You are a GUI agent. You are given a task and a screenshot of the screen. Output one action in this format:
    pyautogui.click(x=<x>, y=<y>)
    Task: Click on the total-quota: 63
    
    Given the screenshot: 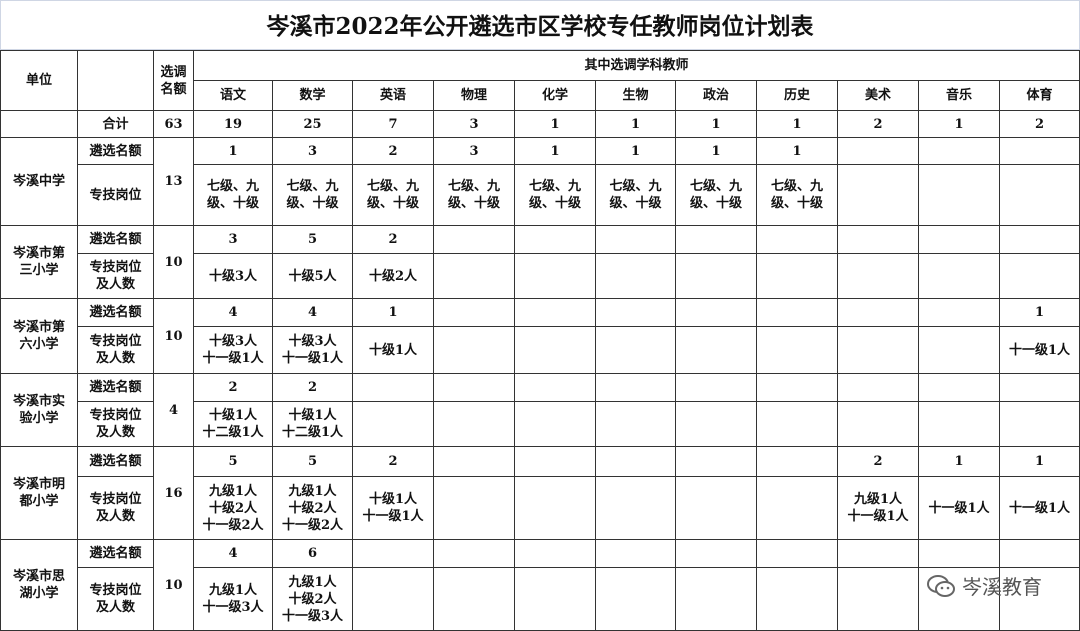 What is the action you would take?
    pyautogui.click(x=174, y=124)
    